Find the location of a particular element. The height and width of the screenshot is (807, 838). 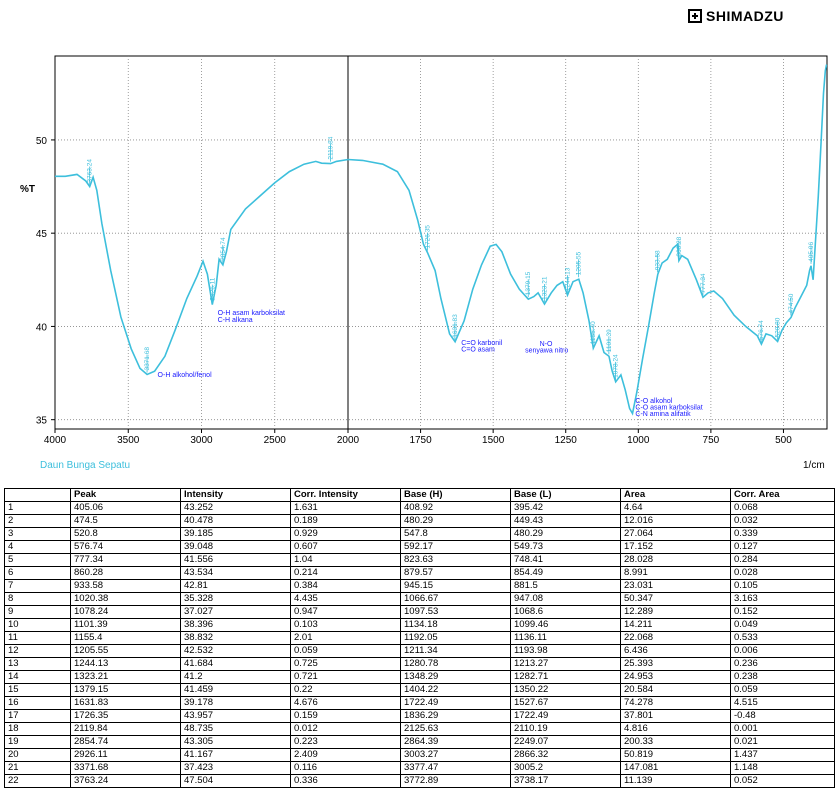

table-cell: 50.347 is located at coordinates (675, 599).